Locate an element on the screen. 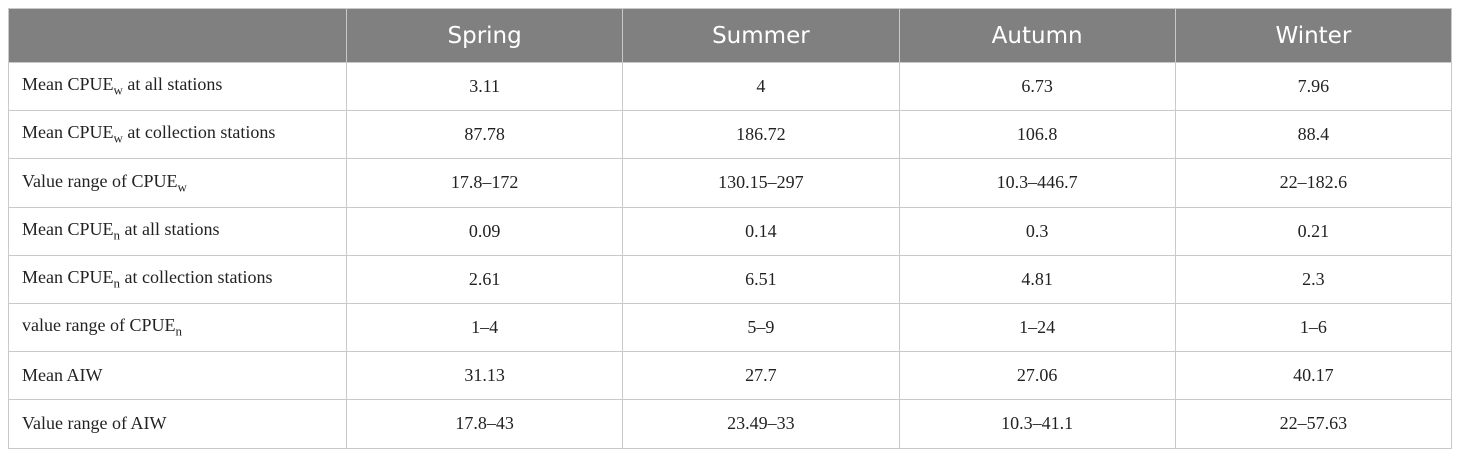  value-cell: 0.3 is located at coordinates (1037, 231).